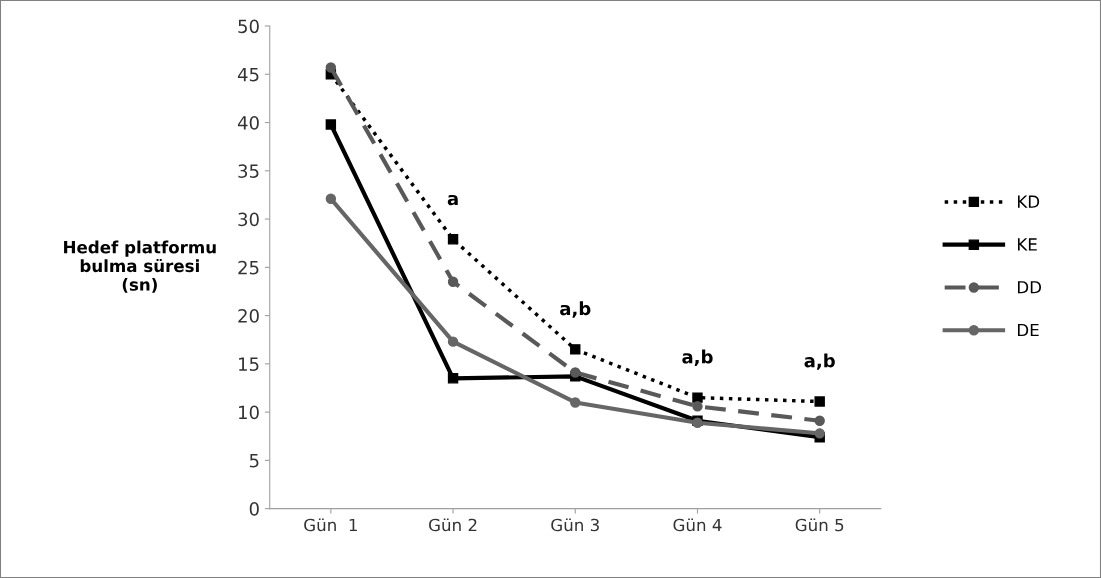 Image resolution: width=1101 pixels, height=578 pixels. What do you see at coordinates (249, 412) in the screenshot?
I see `y-tick-label: 10` at bounding box center [249, 412].